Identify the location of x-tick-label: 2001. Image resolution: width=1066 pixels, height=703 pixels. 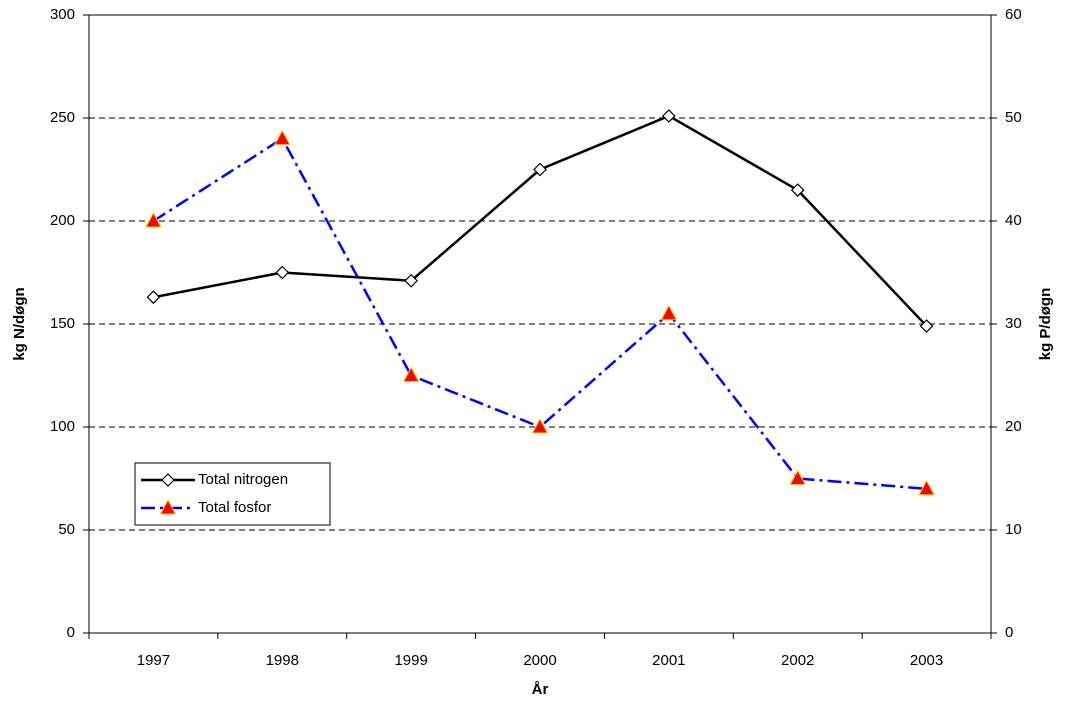
(668, 660).